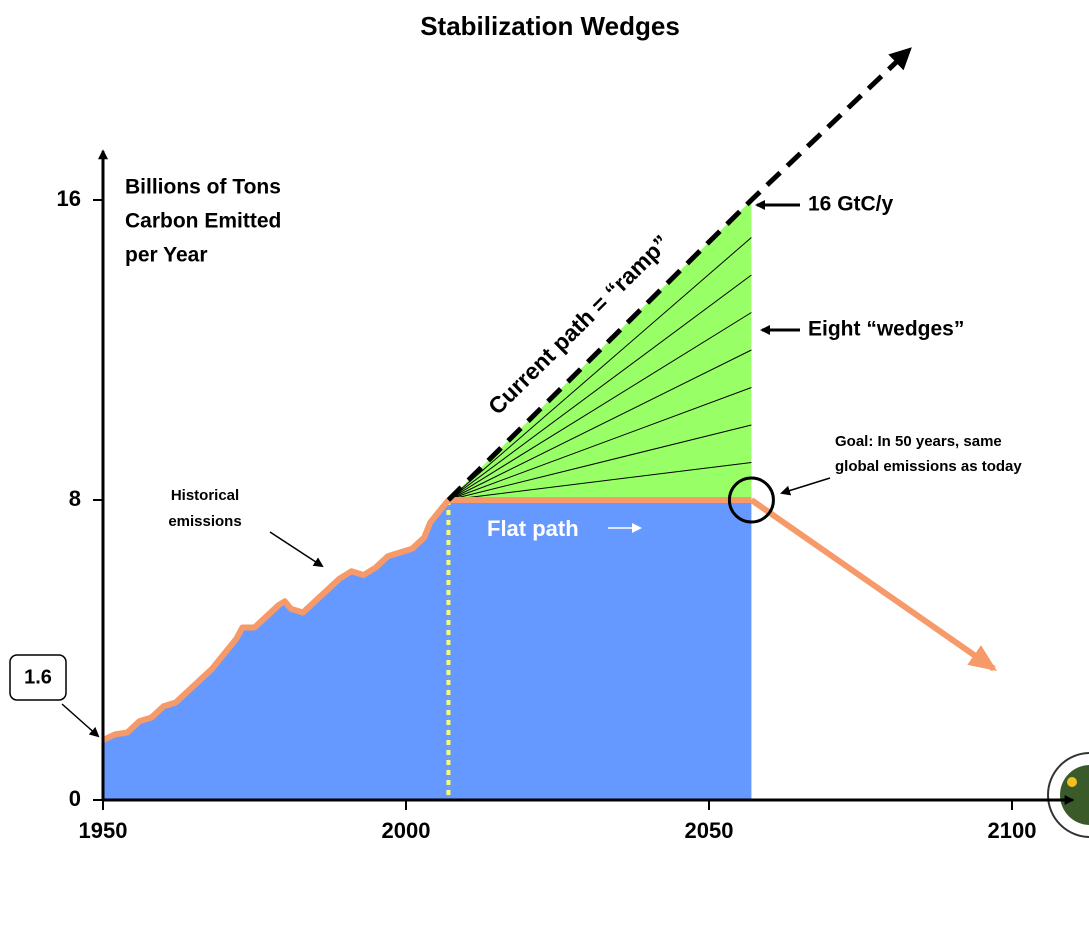 The height and width of the screenshot is (941, 1089). I want to click on x-tick-label: 2050, so click(709, 830).